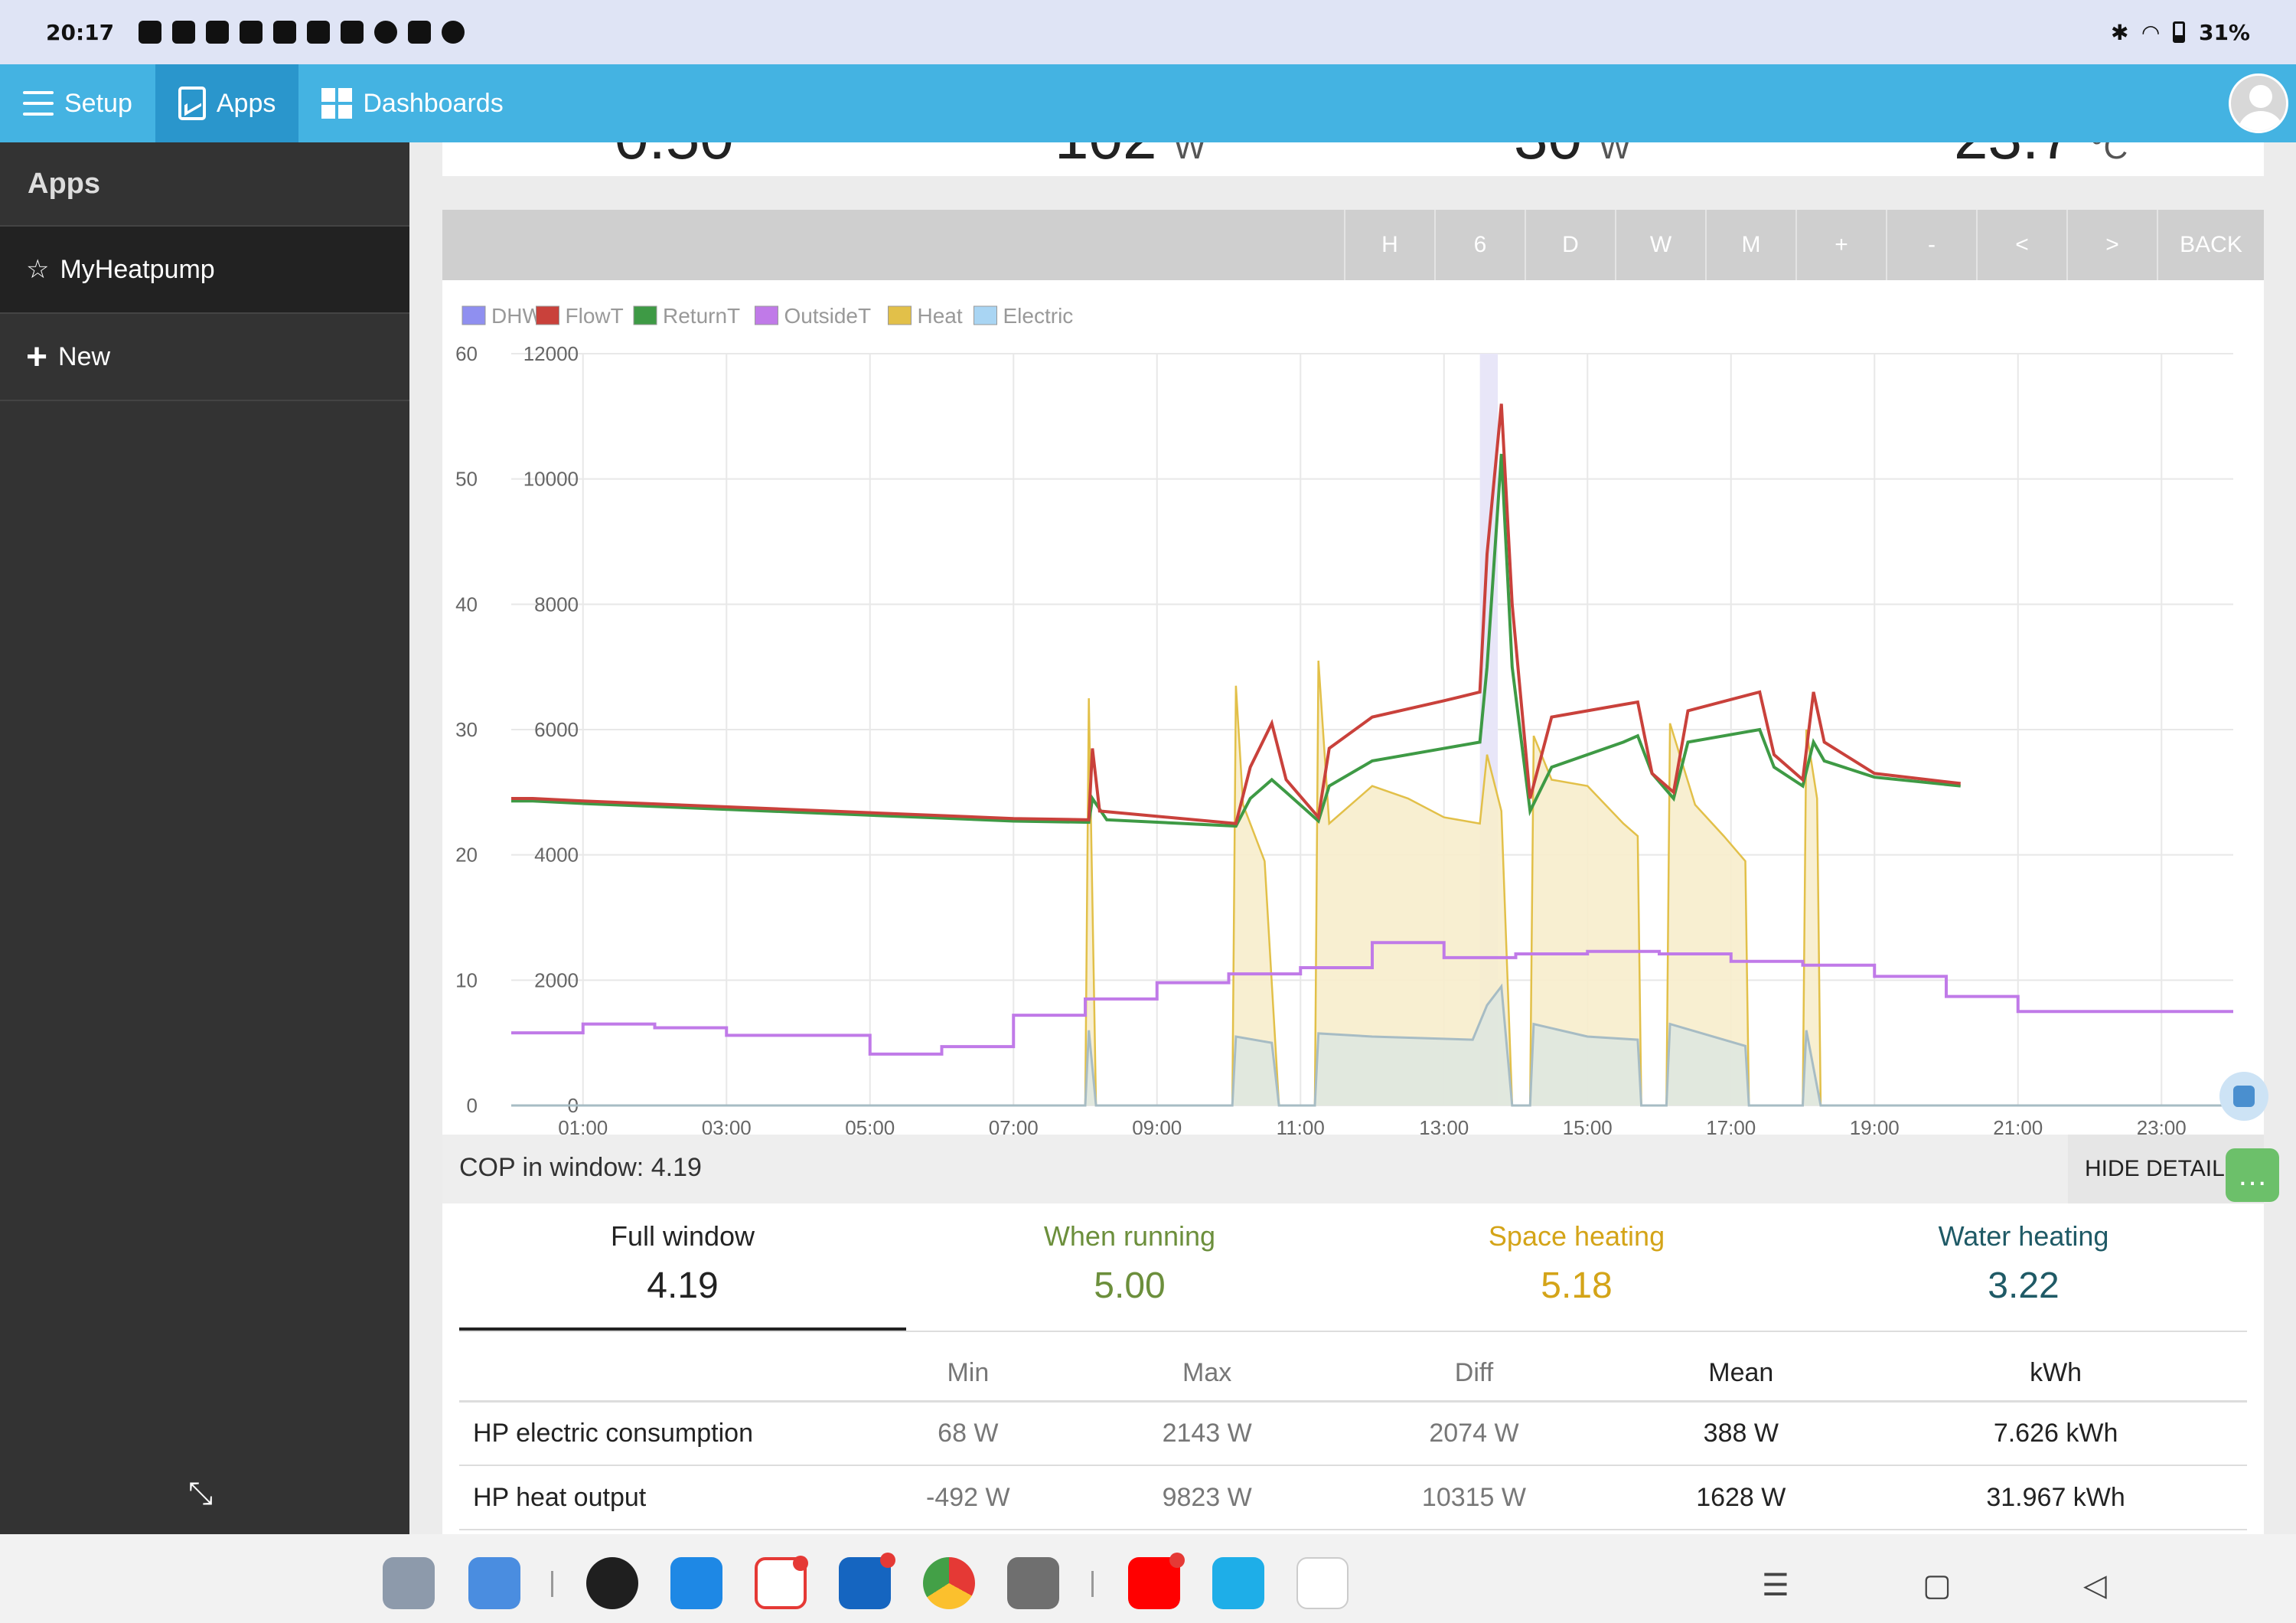 The image size is (2296, 1623). What do you see at coordinates (1548, 156) in the screenshot?
I see `stat-power-value: 30` at bounding box center [1548, 156].